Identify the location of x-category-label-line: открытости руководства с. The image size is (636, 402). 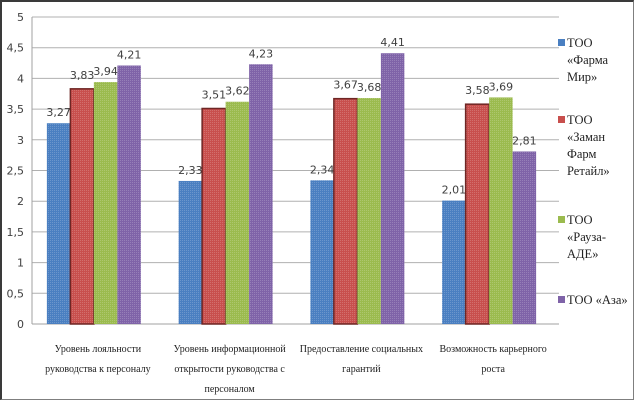
(229, 369).